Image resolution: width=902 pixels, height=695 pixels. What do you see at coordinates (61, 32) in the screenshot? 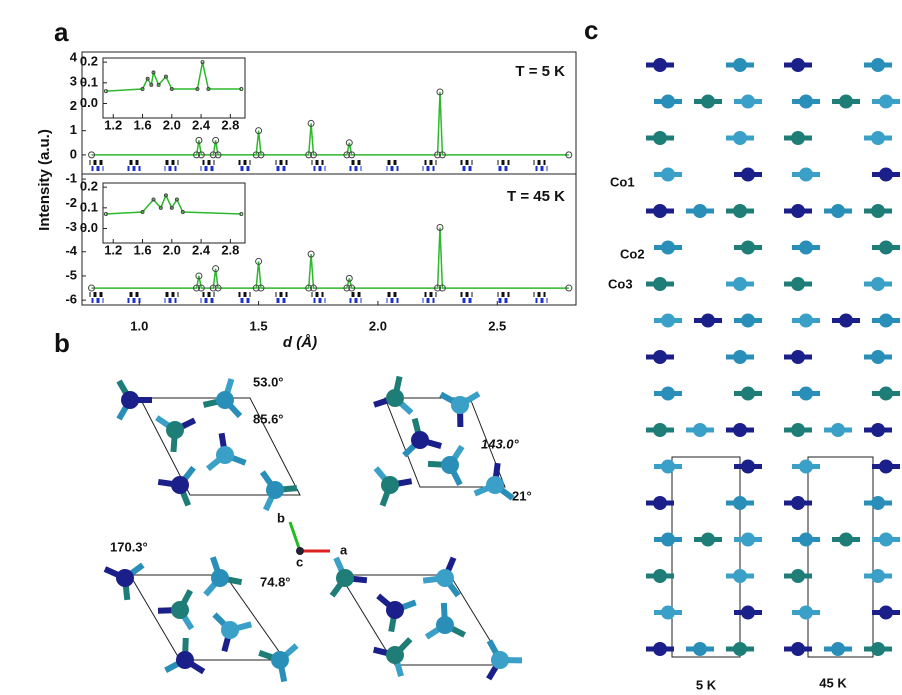
I see `panel-label: a` at bounding box center [61, 32].